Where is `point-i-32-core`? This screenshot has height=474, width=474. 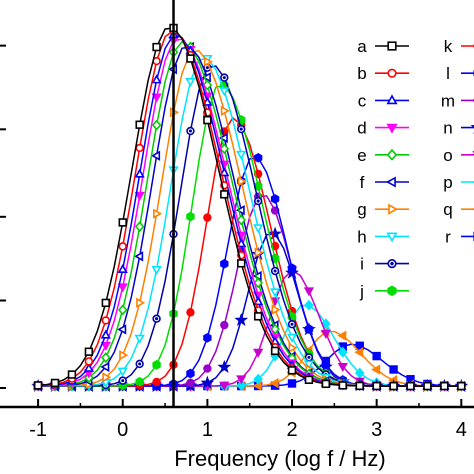 point-i-32-core is located at coordinates (309, 357).